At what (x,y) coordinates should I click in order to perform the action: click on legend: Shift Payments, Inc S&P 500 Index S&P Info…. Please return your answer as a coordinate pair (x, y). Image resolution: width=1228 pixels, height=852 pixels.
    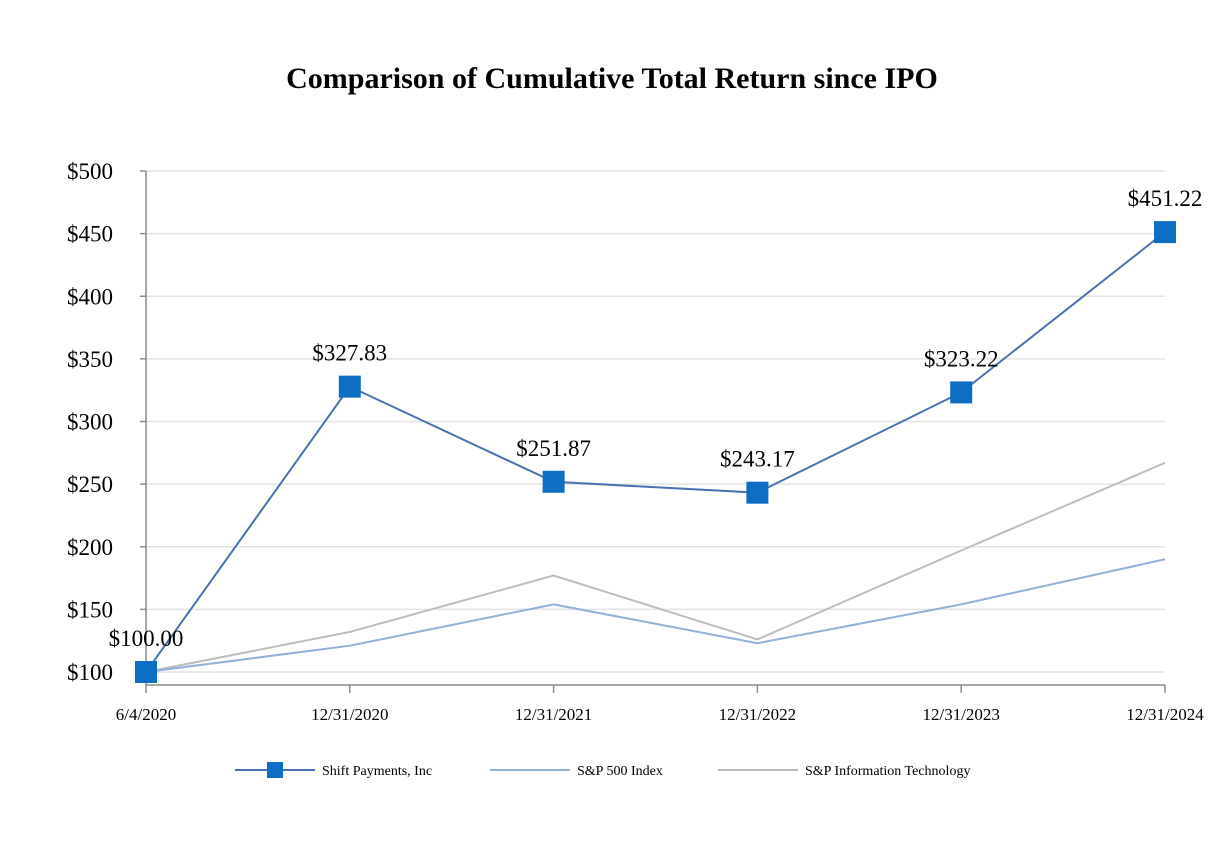
    Looking at the image, I should click on (602, 770).